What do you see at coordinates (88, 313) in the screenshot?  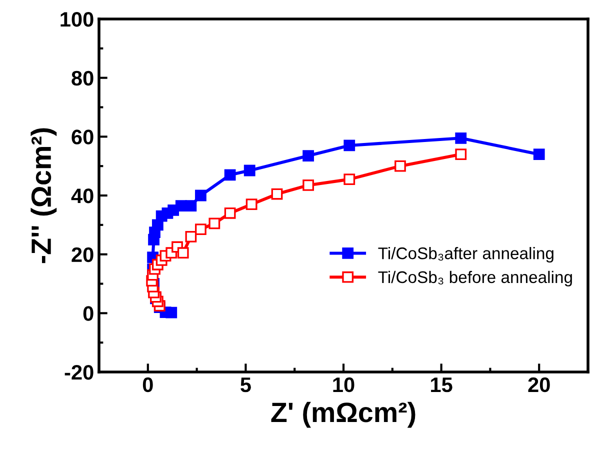 I see `y-tick-label: 0` at bounding box center [88, 313].